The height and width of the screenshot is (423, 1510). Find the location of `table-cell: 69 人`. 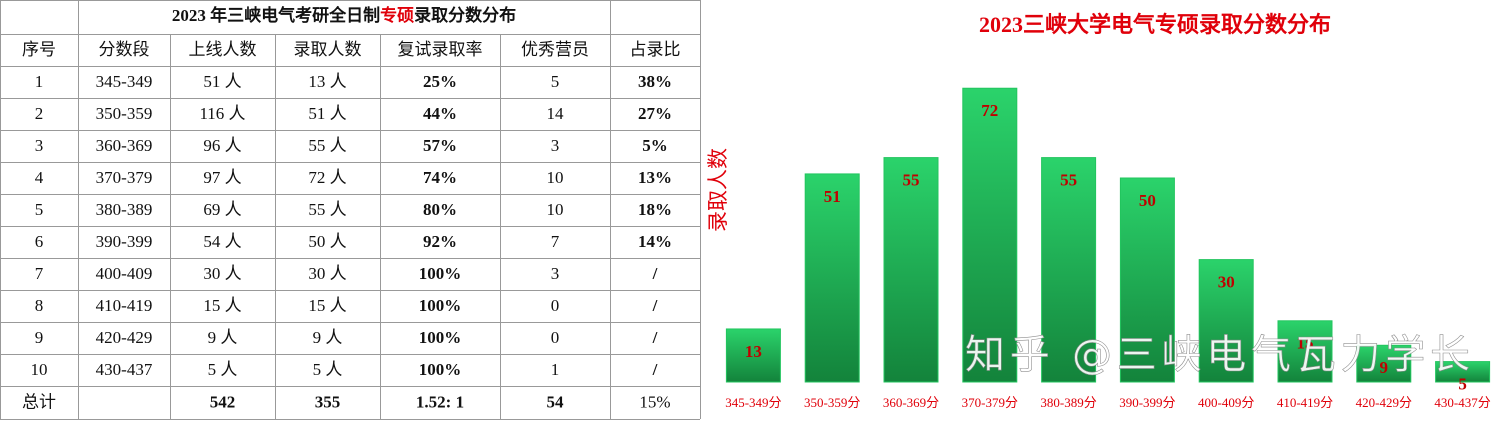

table-cell: 69 人 is located at coordinates (222, 209).